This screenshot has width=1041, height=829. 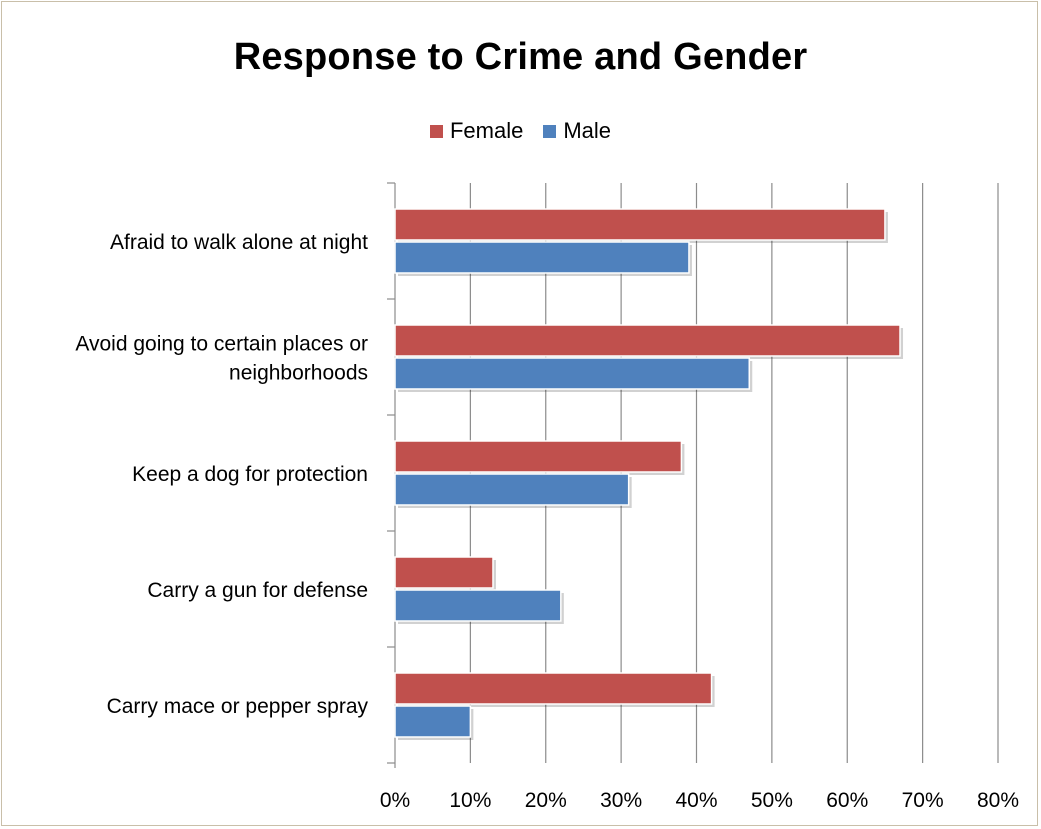 I want to click on legend-item-female: Female, so click(x=476, y=131).